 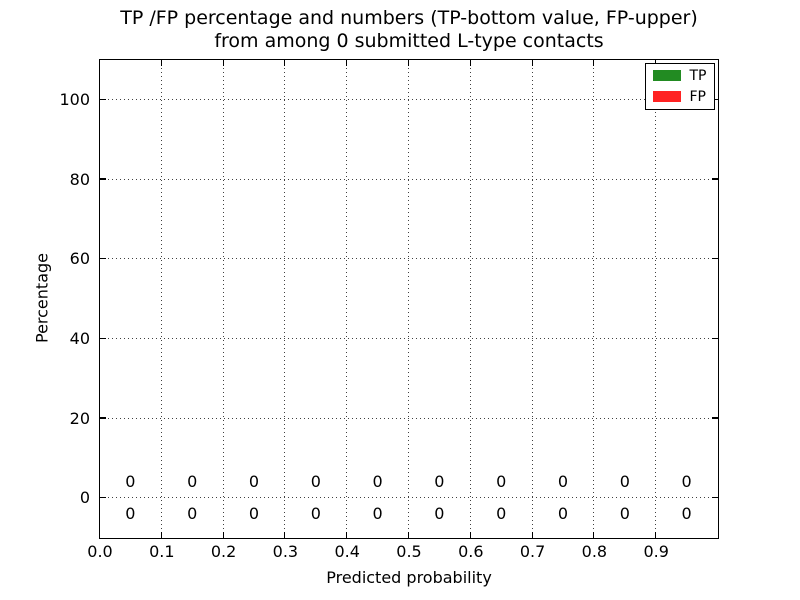 What do you see at coordinates (532, 551) in the screenshot?
I see `x-tick-label: 0.7` at bounding box center [532, 551].